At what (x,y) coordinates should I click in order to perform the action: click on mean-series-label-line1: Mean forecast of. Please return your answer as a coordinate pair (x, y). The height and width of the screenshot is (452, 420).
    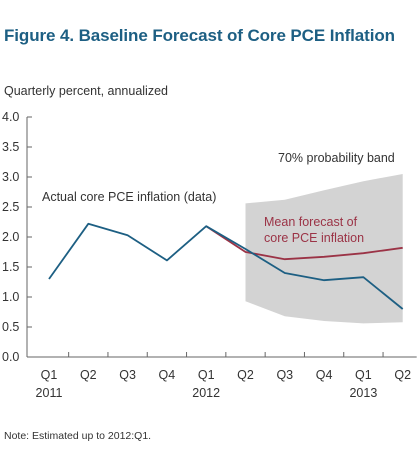
    Looking at the image, I should click on (311, 222).